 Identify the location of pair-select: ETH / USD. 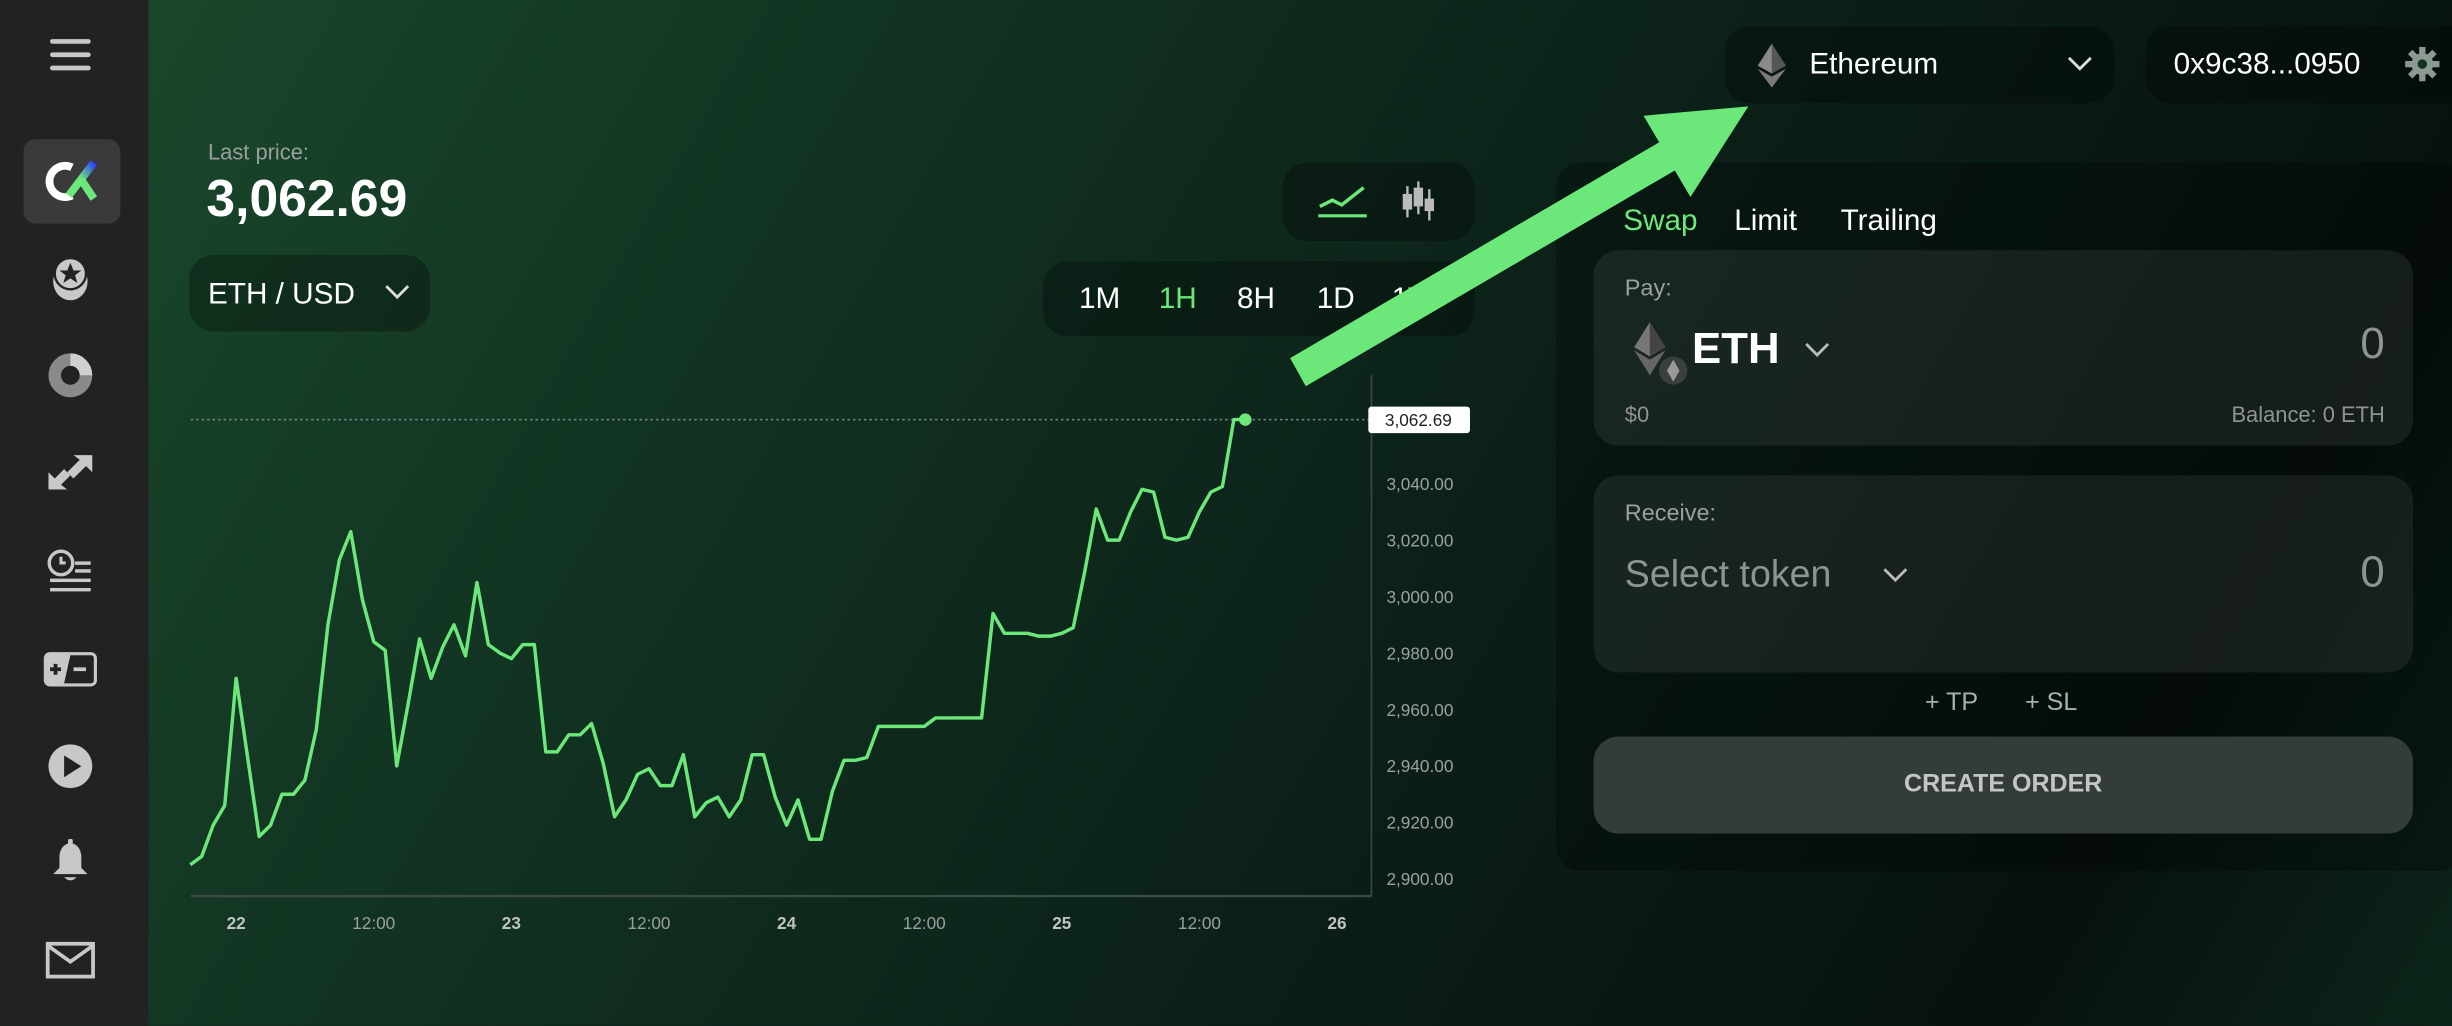
(310, 293).